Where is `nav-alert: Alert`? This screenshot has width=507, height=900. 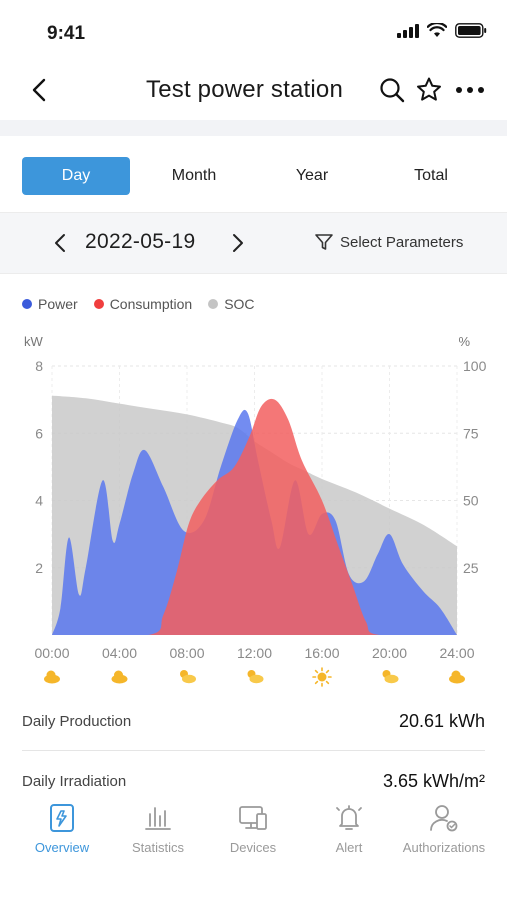 nav-alert: Alert is located at coordinates (349, 828).